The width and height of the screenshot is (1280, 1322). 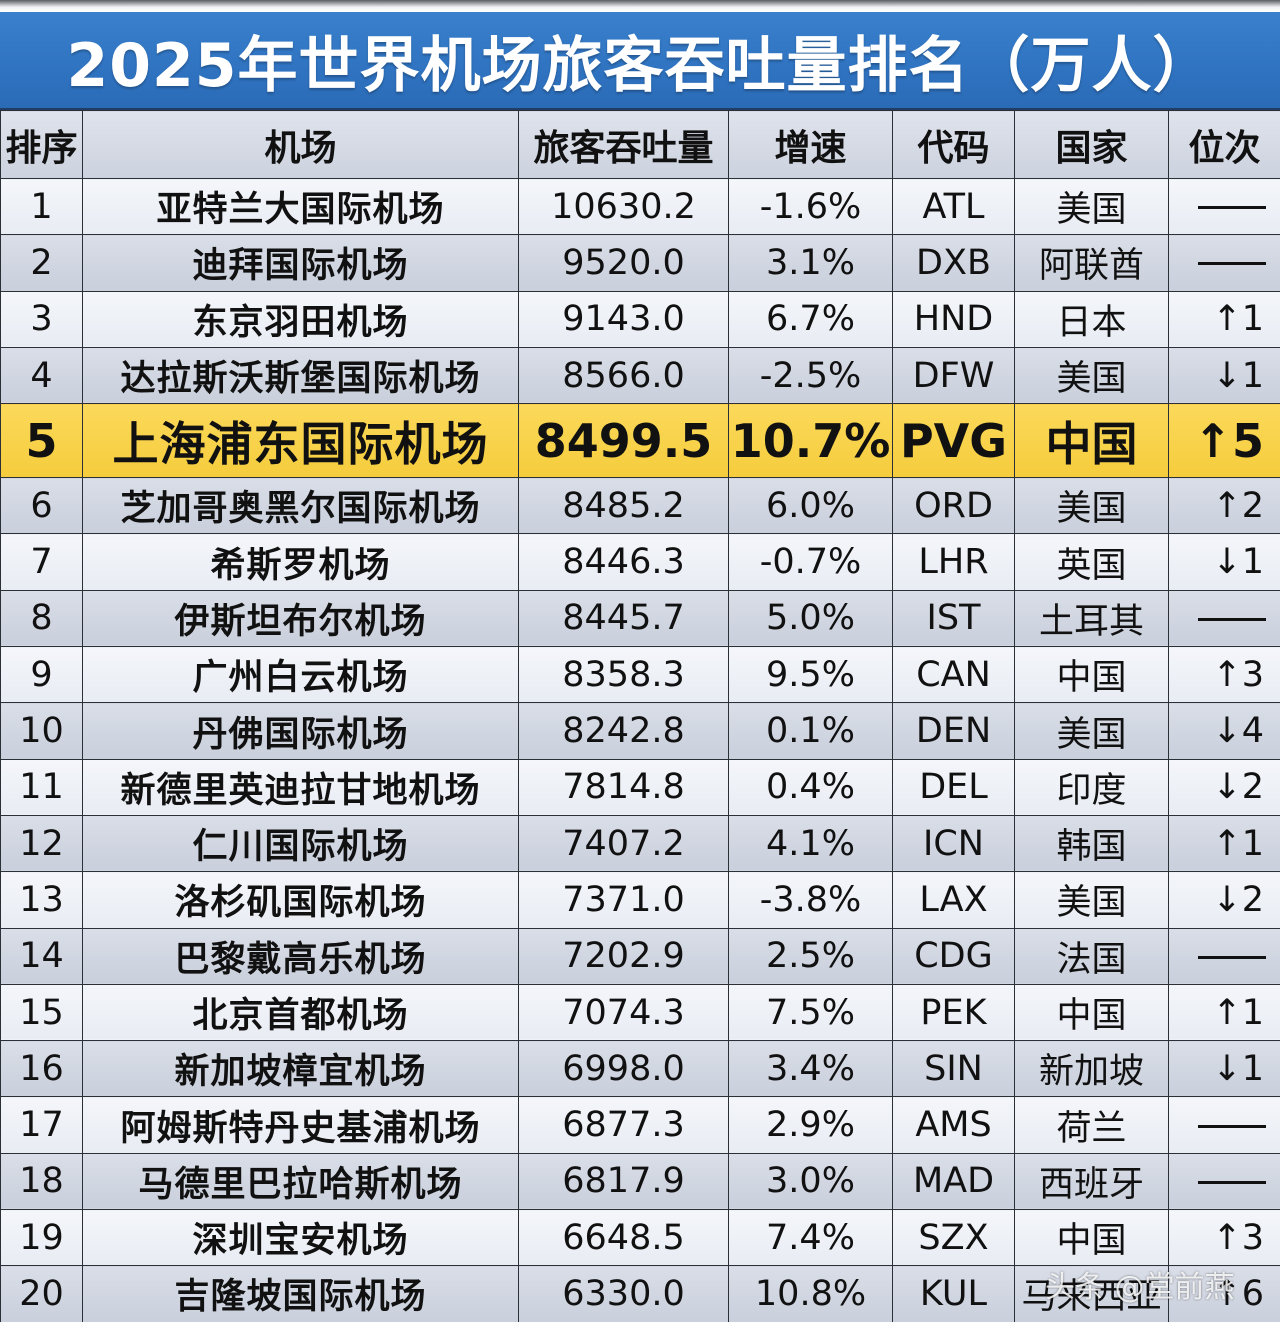 What do you see at coordinates (41, 441) in the screenshot?
I see `cell-rank: 5` at bounding box center [41, 441].